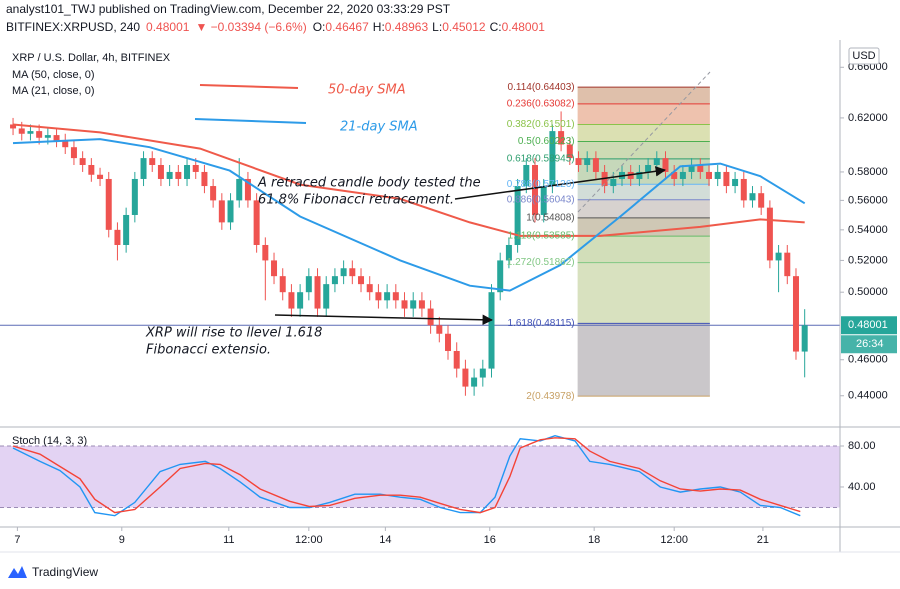 The image size is (900, 589). Describe the element at coordinates (524, 27) in the screenshot. I see `ohlc-value: 0.48001` at that location.